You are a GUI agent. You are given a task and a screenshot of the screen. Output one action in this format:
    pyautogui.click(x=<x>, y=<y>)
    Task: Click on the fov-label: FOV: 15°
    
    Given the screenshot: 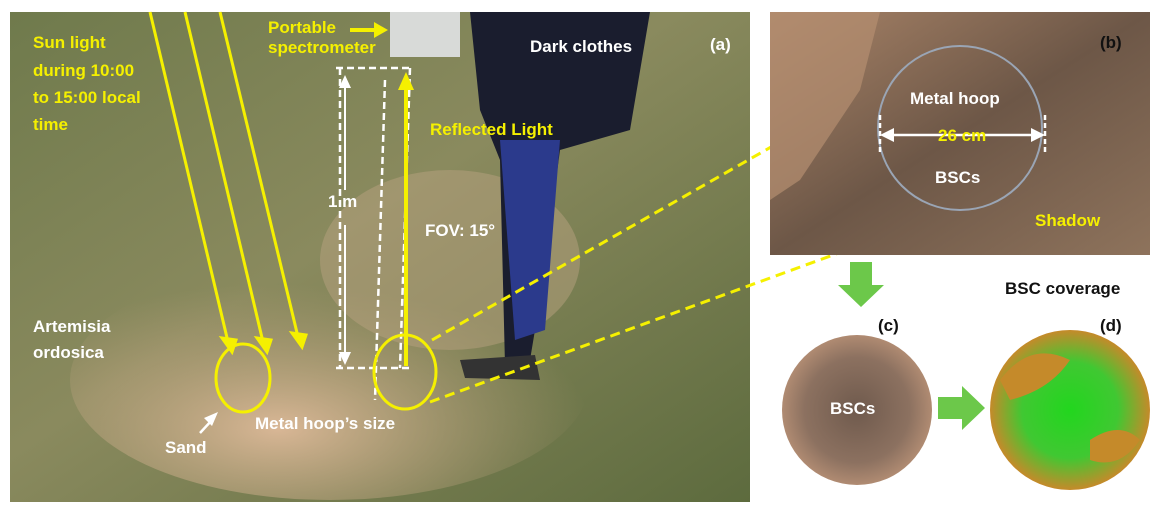 What is the action you would take?
    pyautogui.click(x=460, y=230)
    